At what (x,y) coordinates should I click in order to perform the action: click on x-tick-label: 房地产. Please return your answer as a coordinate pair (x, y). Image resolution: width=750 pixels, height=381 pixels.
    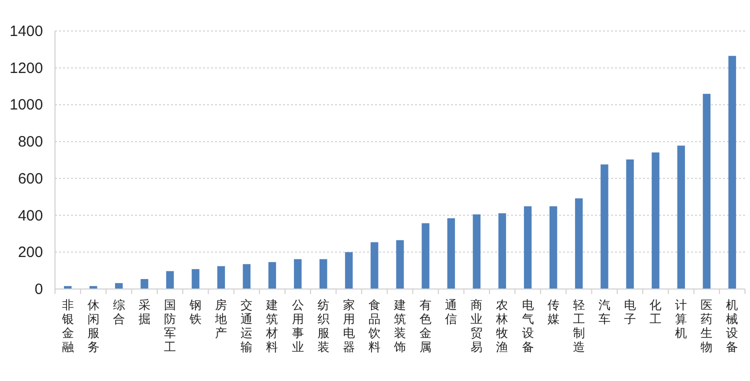
    Looking at the image, I should click on (221, 319).